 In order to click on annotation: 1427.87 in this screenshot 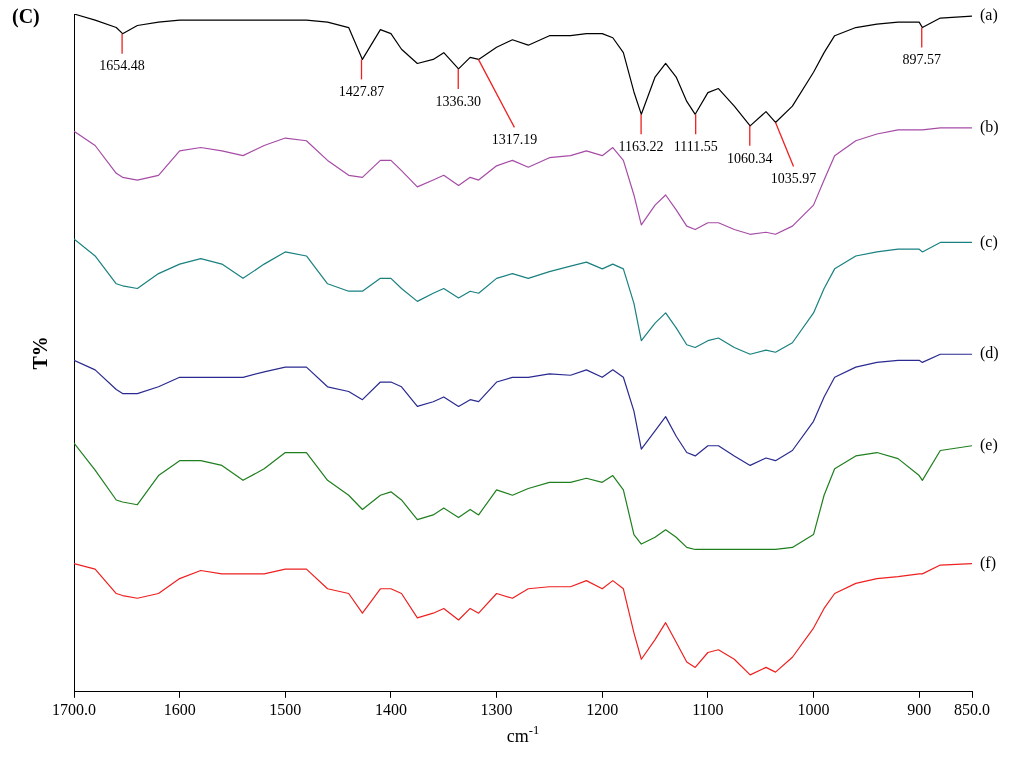, I will do `click(361, 92)`.